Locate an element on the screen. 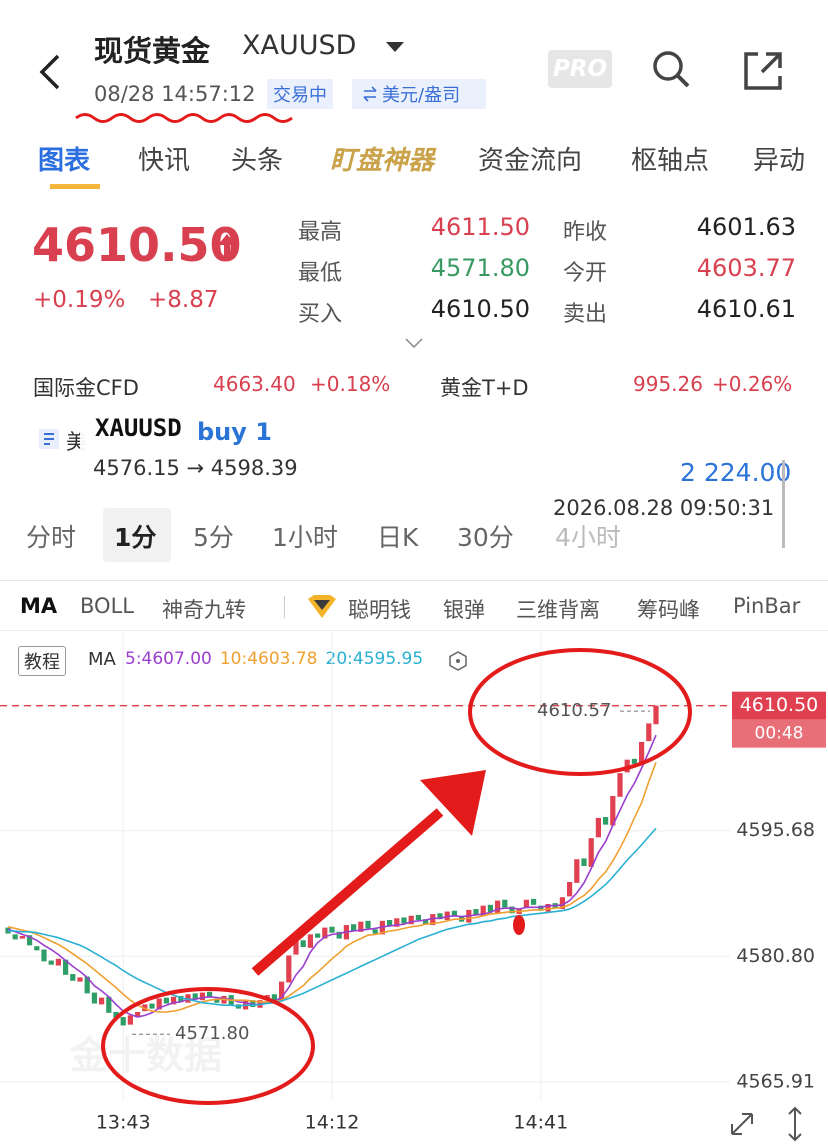  dropdown-icon is located at coordinates (396, 47).